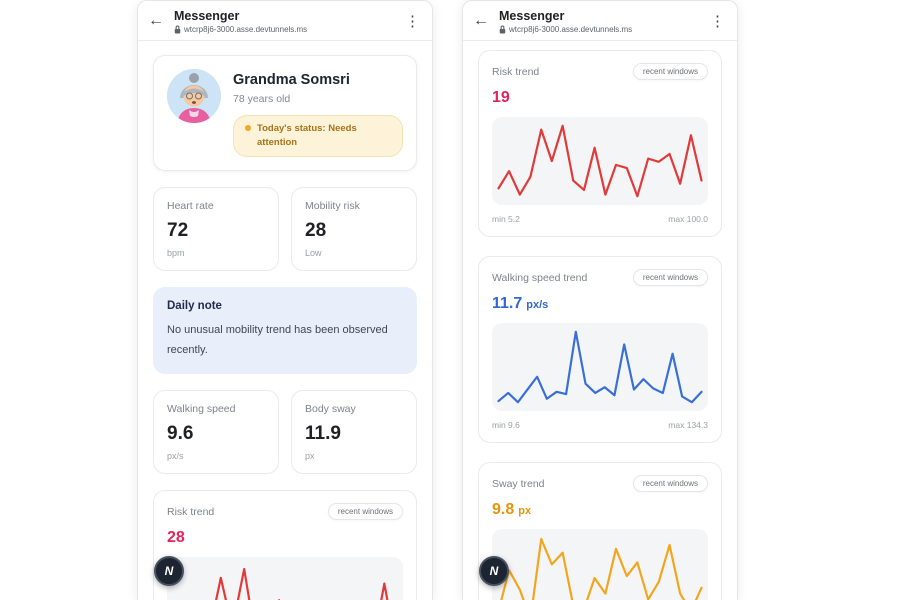  What do you see at coordinates (291, 80) in the screenshot?
I see `patient-name: Grandma Somsri` at bounding box center [291, 80].